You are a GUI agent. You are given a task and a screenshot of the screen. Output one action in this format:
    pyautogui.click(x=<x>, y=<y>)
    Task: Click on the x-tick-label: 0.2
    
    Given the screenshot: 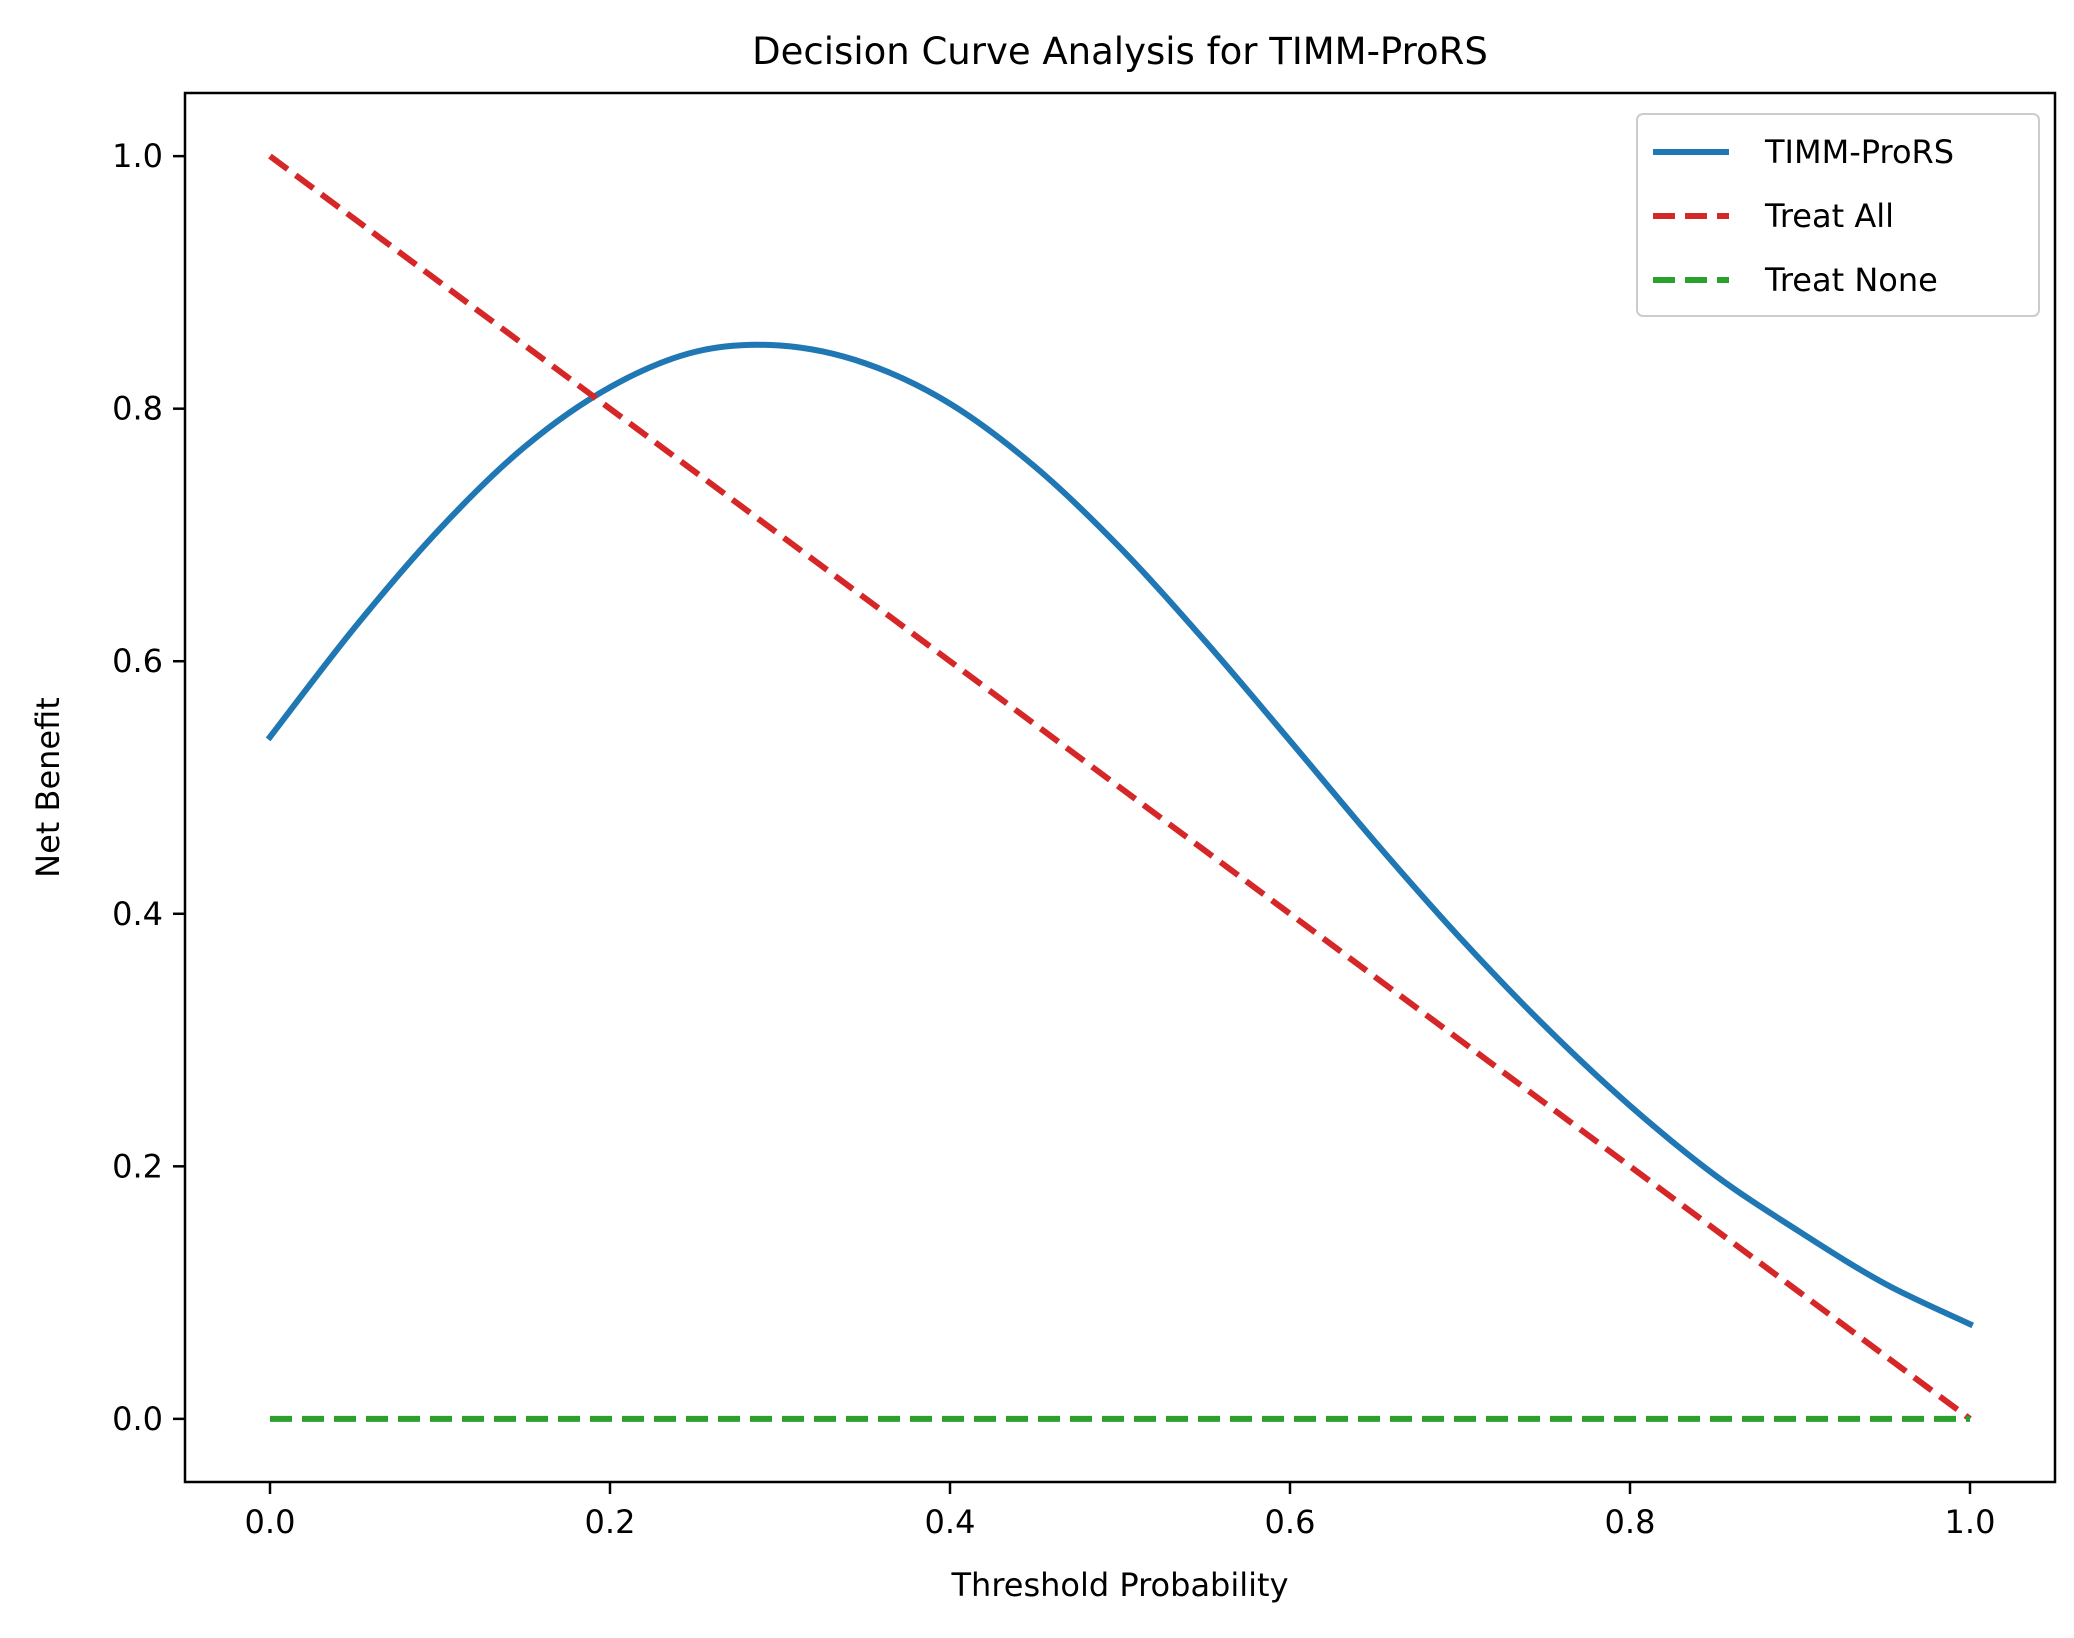 What is the action you would take?
    pyautogui.click(x=610, y=1522)
    